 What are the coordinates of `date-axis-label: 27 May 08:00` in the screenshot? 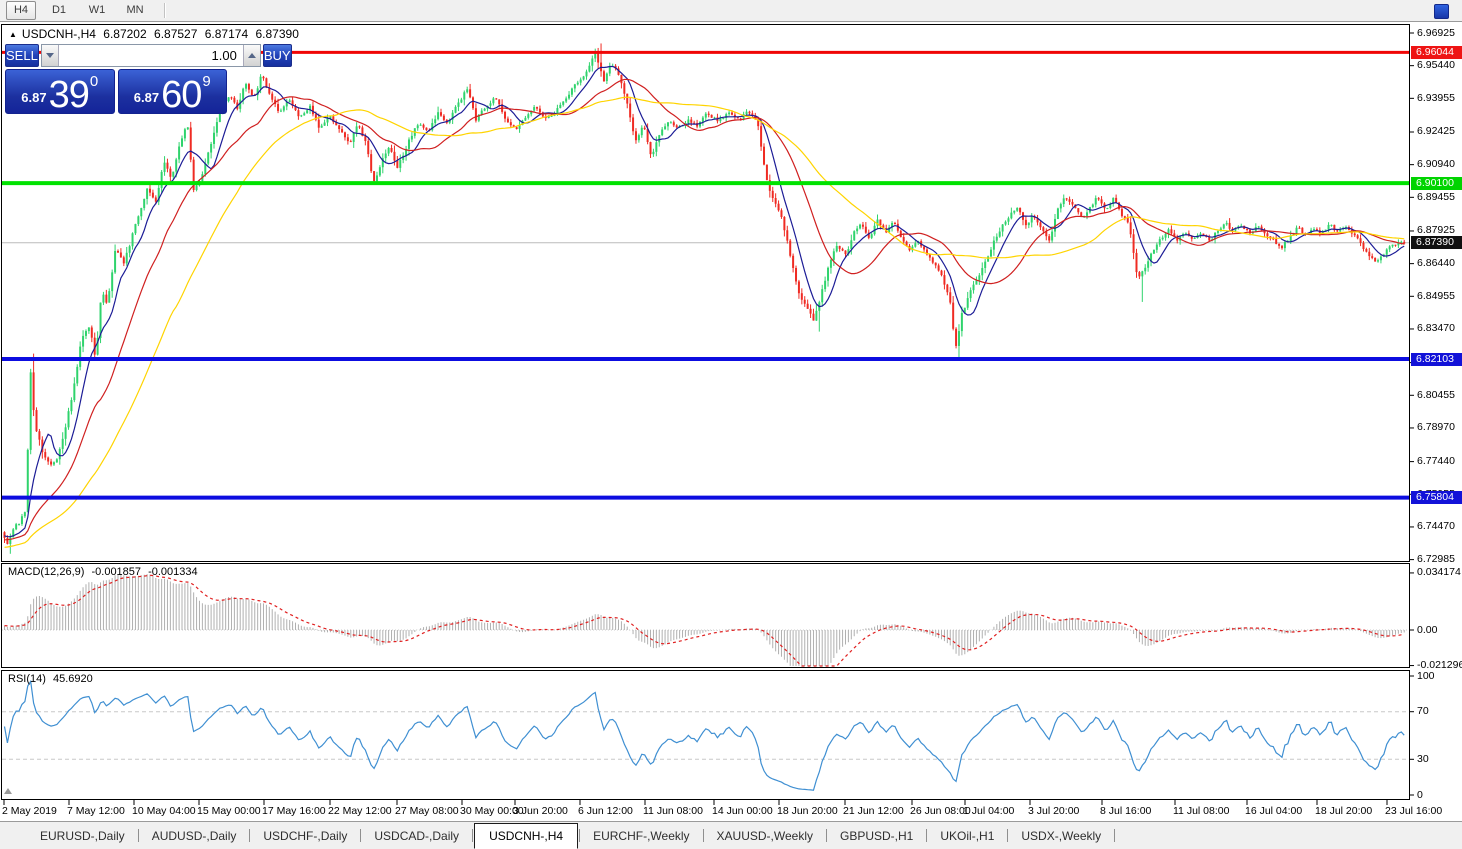 It's located at (427, 811).